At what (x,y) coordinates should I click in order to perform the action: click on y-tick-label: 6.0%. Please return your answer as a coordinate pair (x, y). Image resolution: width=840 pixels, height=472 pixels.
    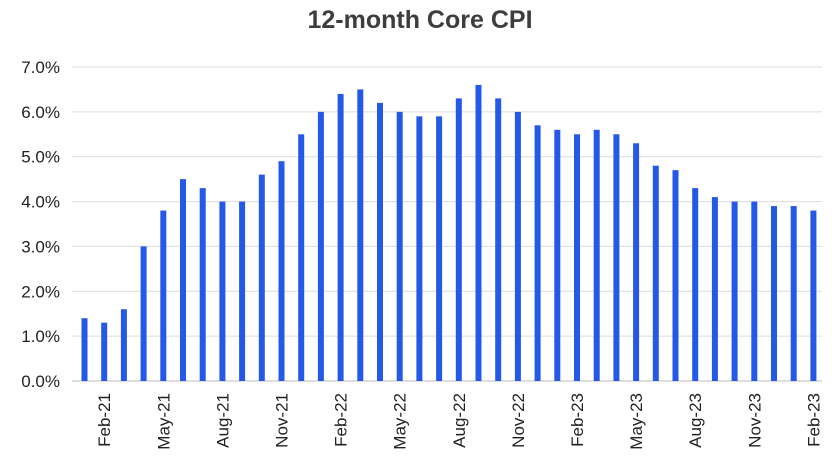
    Looking at the image, I should click on (40, 112).